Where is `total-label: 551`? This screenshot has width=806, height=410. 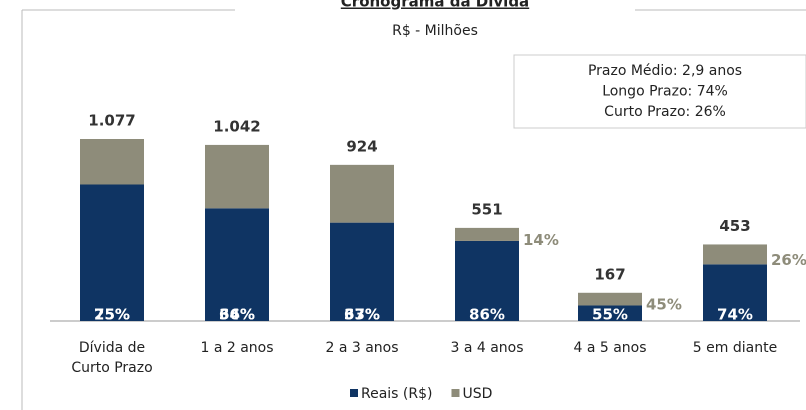 total-label: 551 is located at coordinates (486, 209).